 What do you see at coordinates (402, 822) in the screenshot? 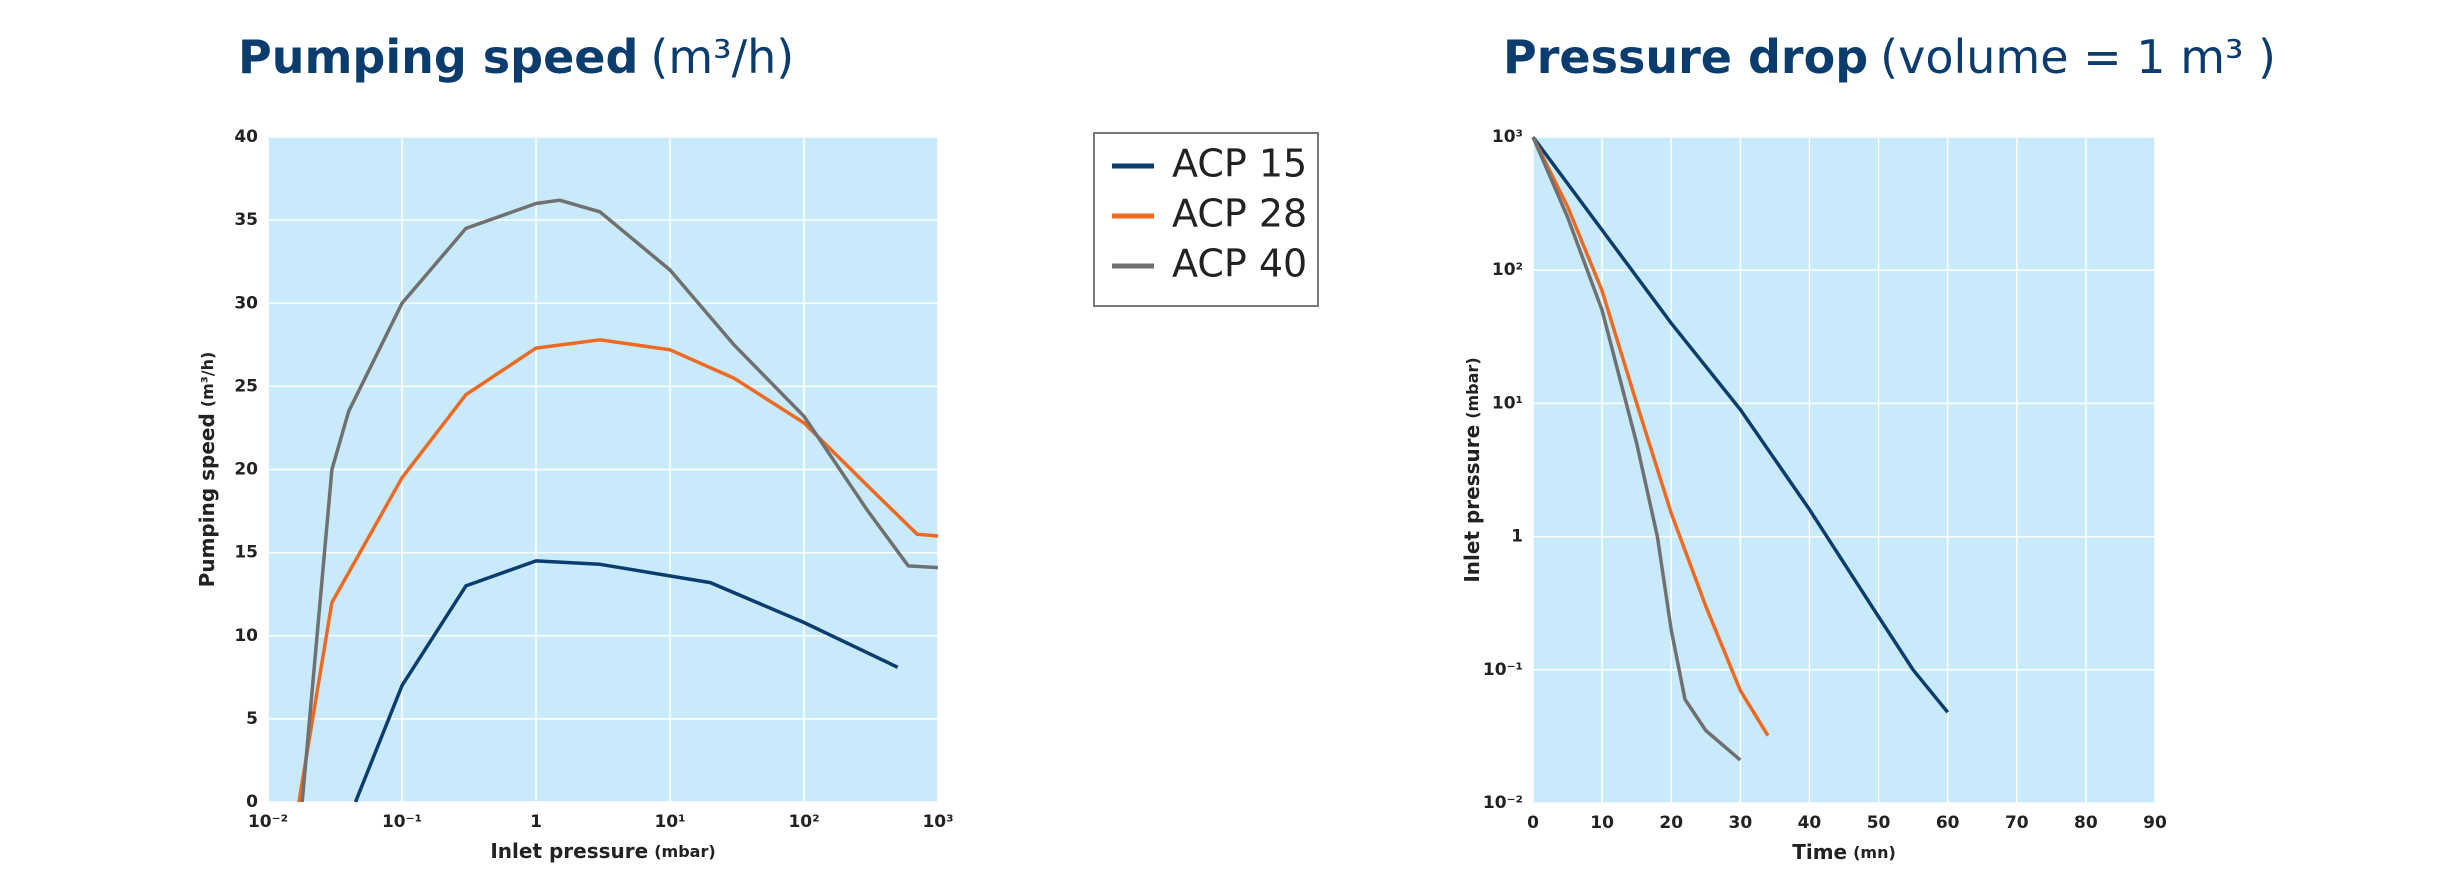
I see `x-tick-label: 10⁻¹` at bounding box center [402, 822].